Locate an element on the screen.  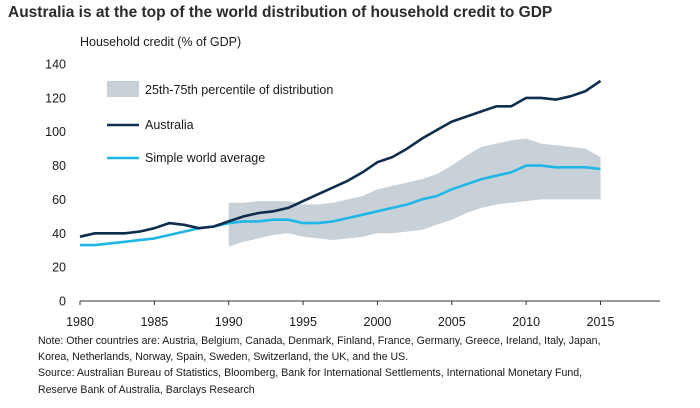
y-tick-label: 20 is located at coordinates (59, 268).